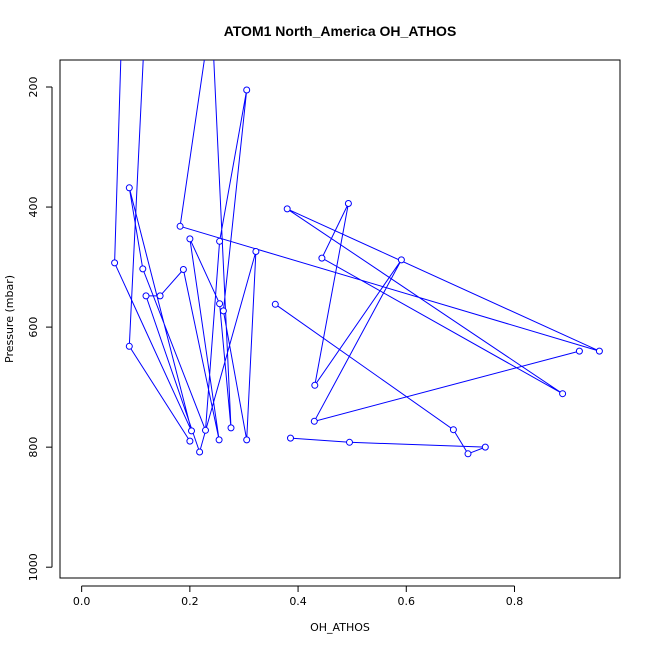 The width and height of the screenshot is (650, 650). I want to click on x-axis: 0.0 0.2 0.4 0.6 0.8, so click(298, 596).